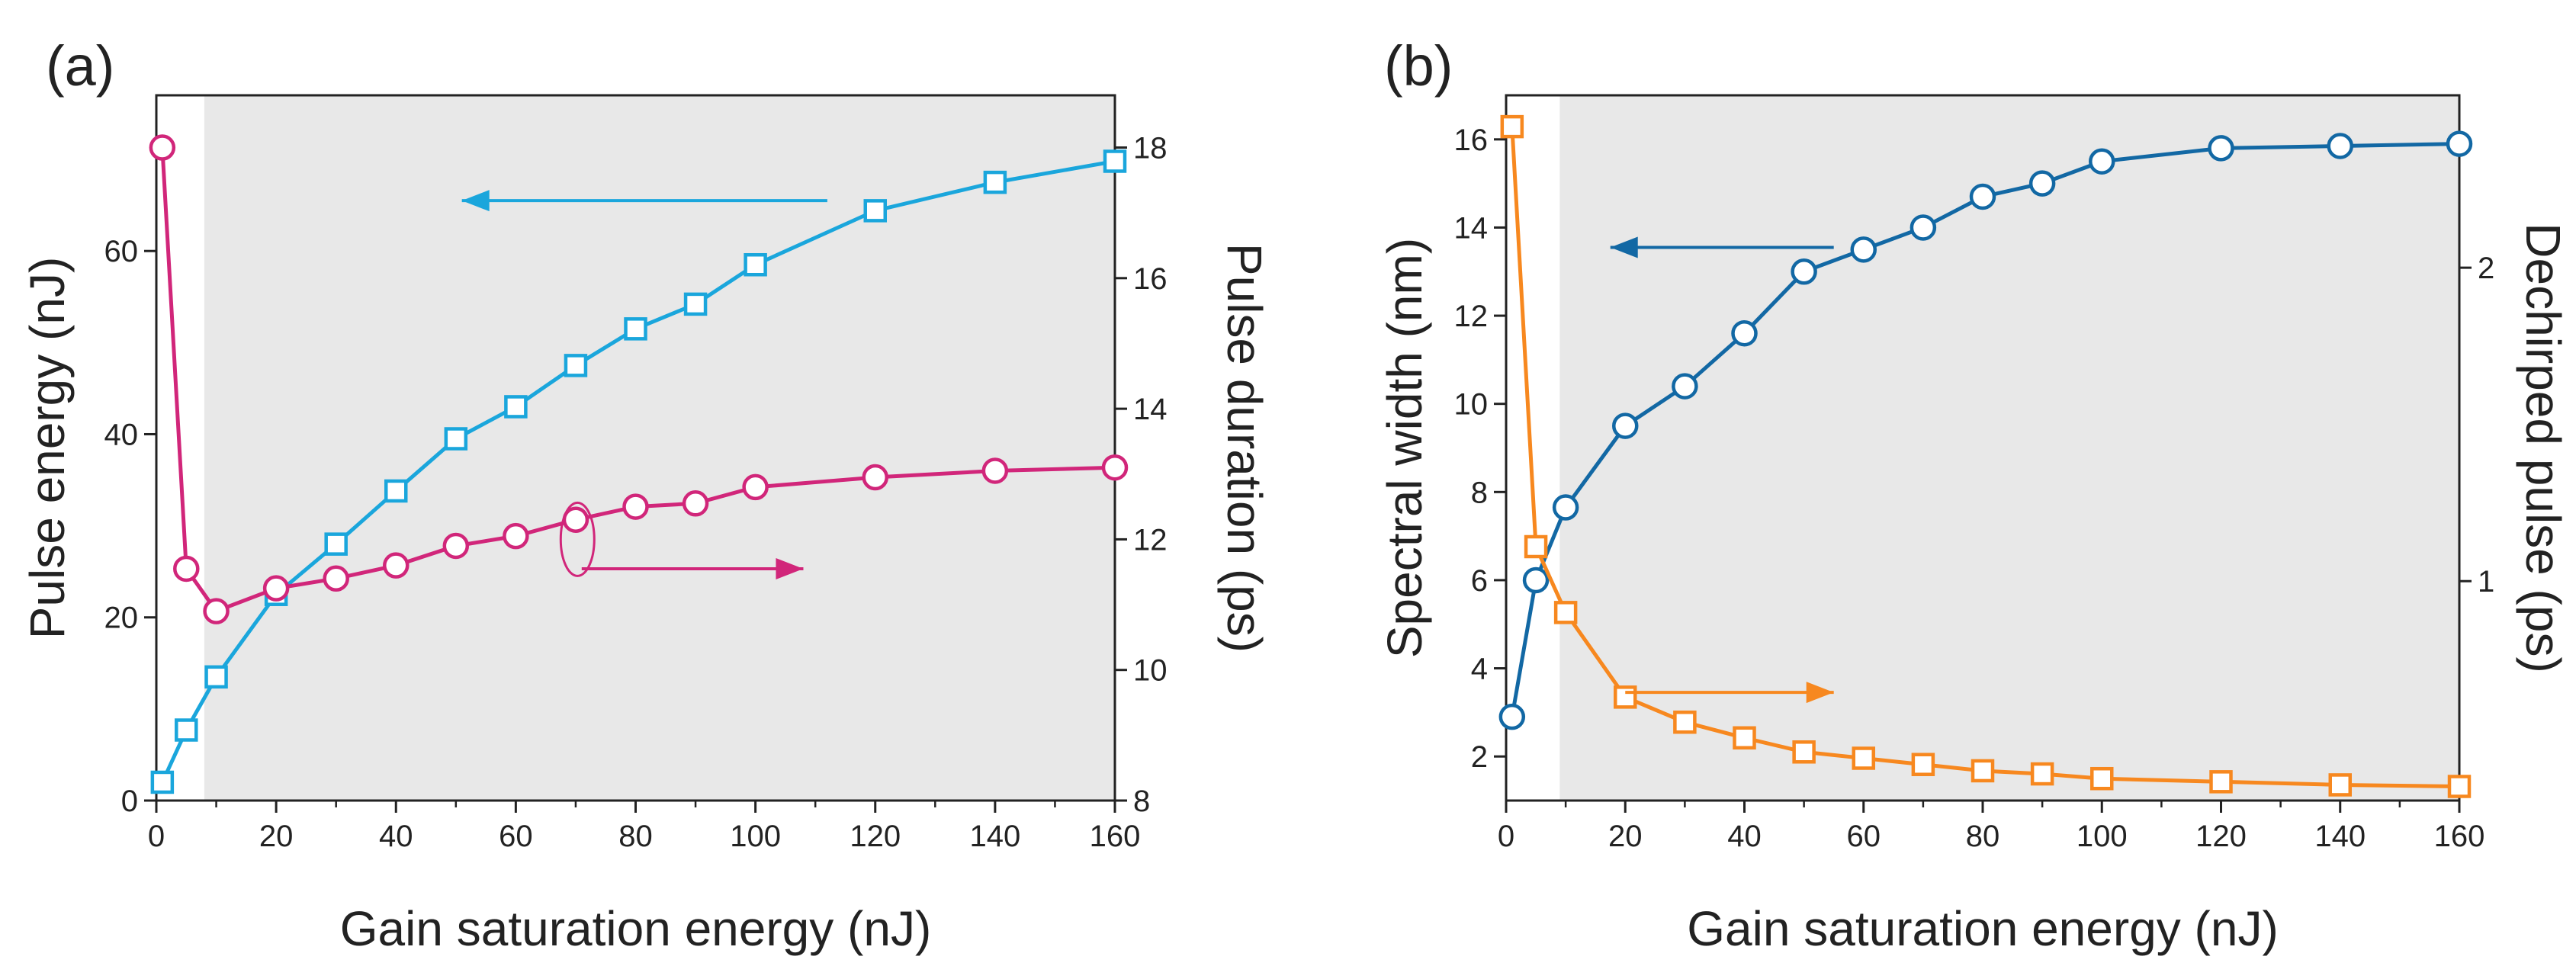  I want to click on y-left-tick-label: 6, so click(1479, 581).